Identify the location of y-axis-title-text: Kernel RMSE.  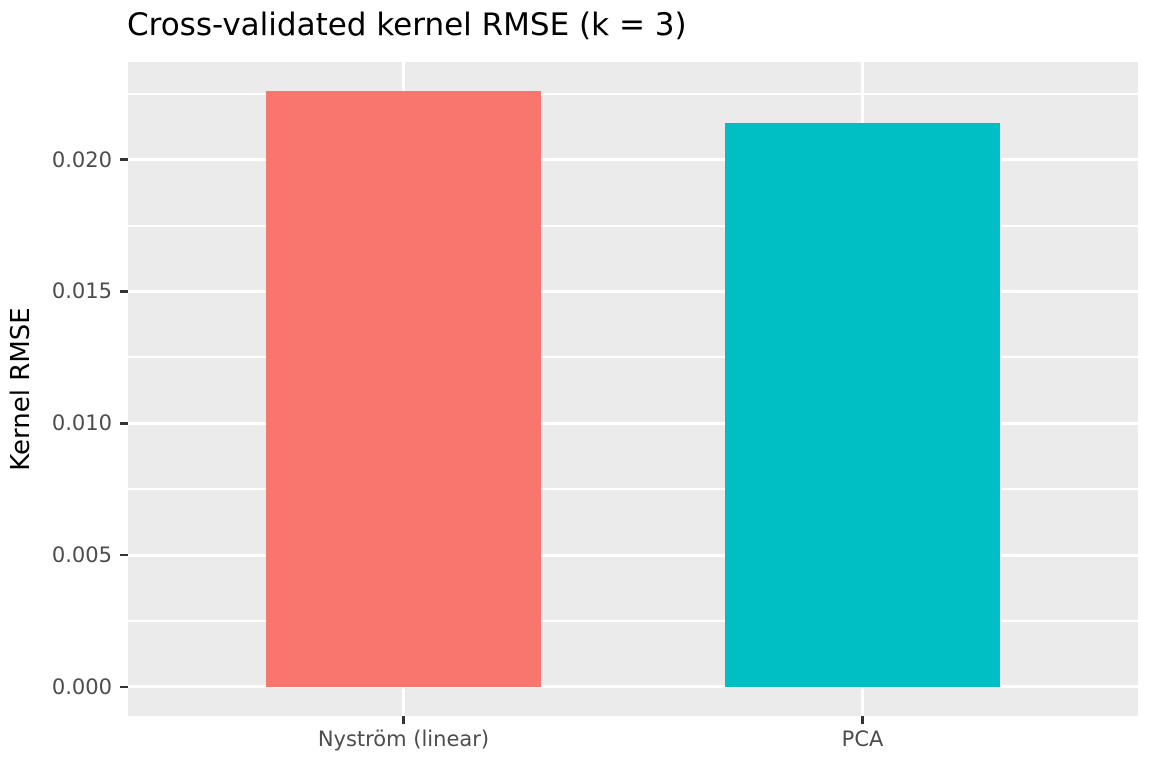
(21, 389).